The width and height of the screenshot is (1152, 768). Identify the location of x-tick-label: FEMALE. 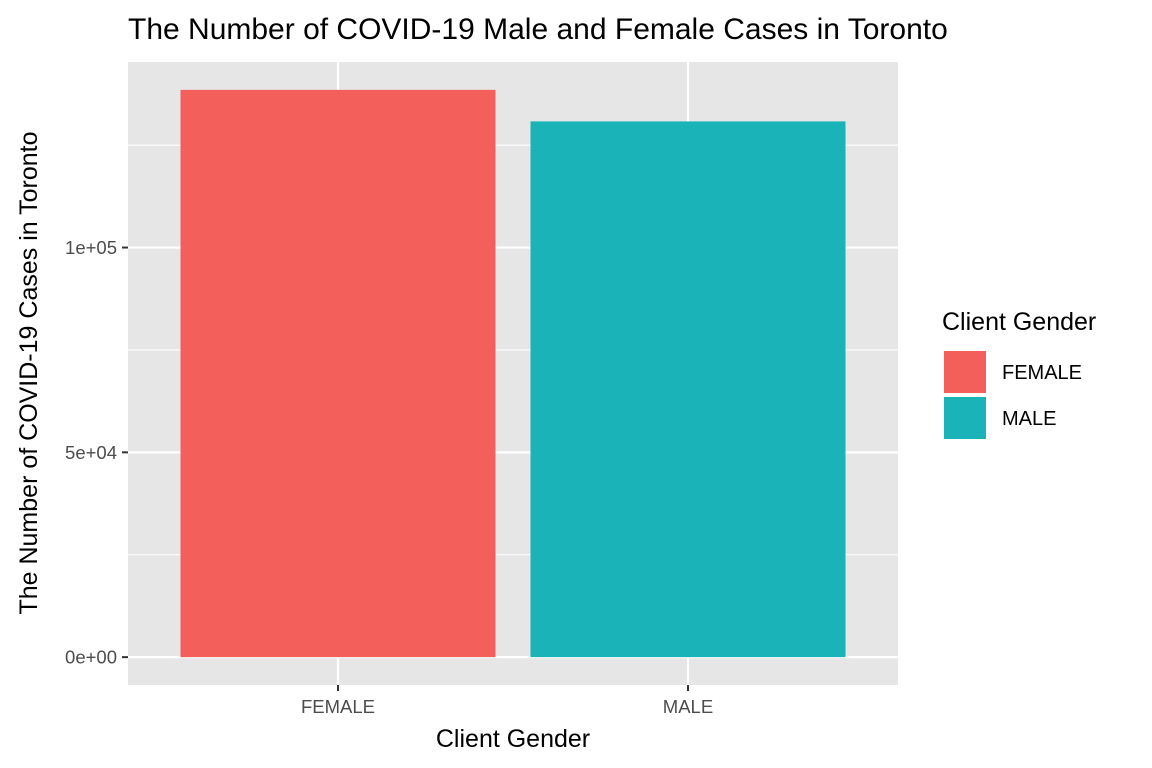
(338, 706).